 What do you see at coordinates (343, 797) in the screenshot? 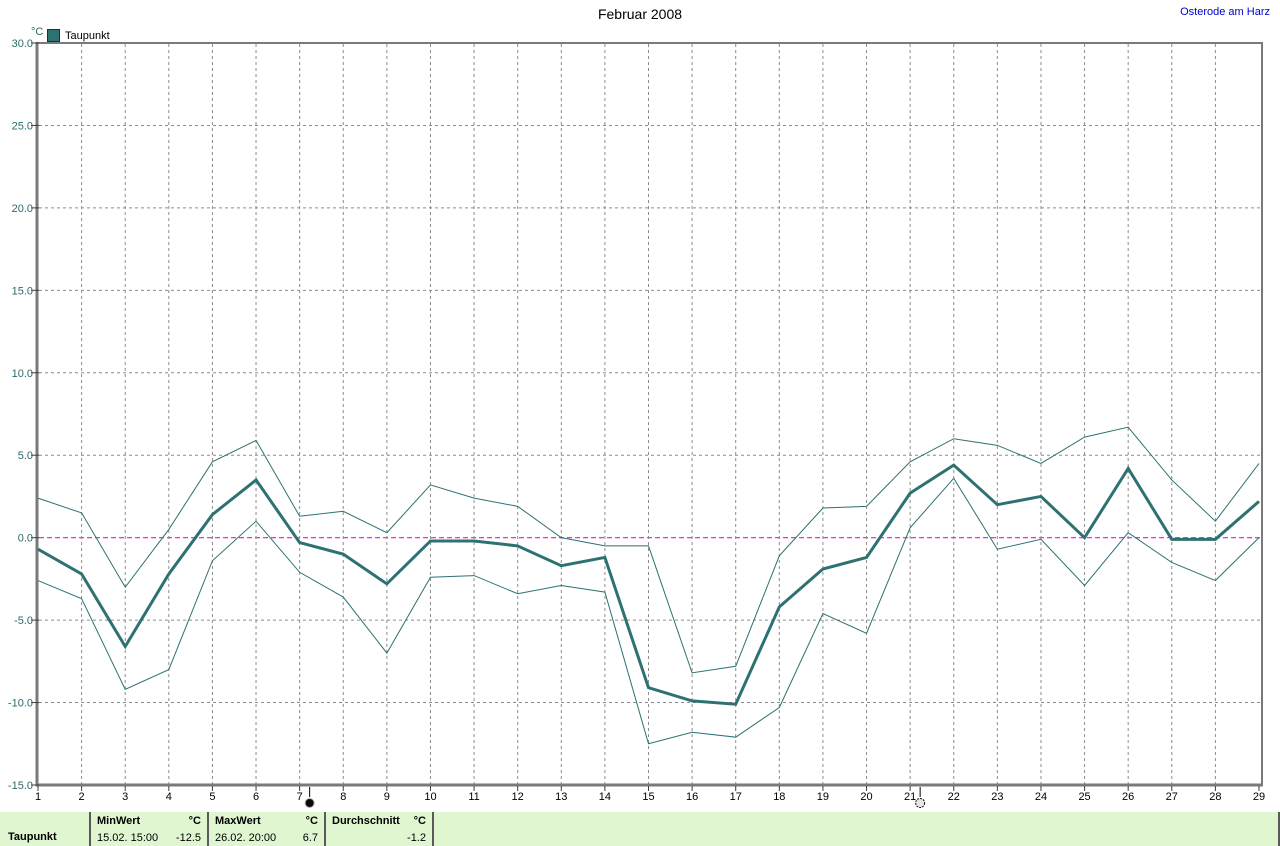
I see `x-tick-label: 8` at bounding box center [343, 797].